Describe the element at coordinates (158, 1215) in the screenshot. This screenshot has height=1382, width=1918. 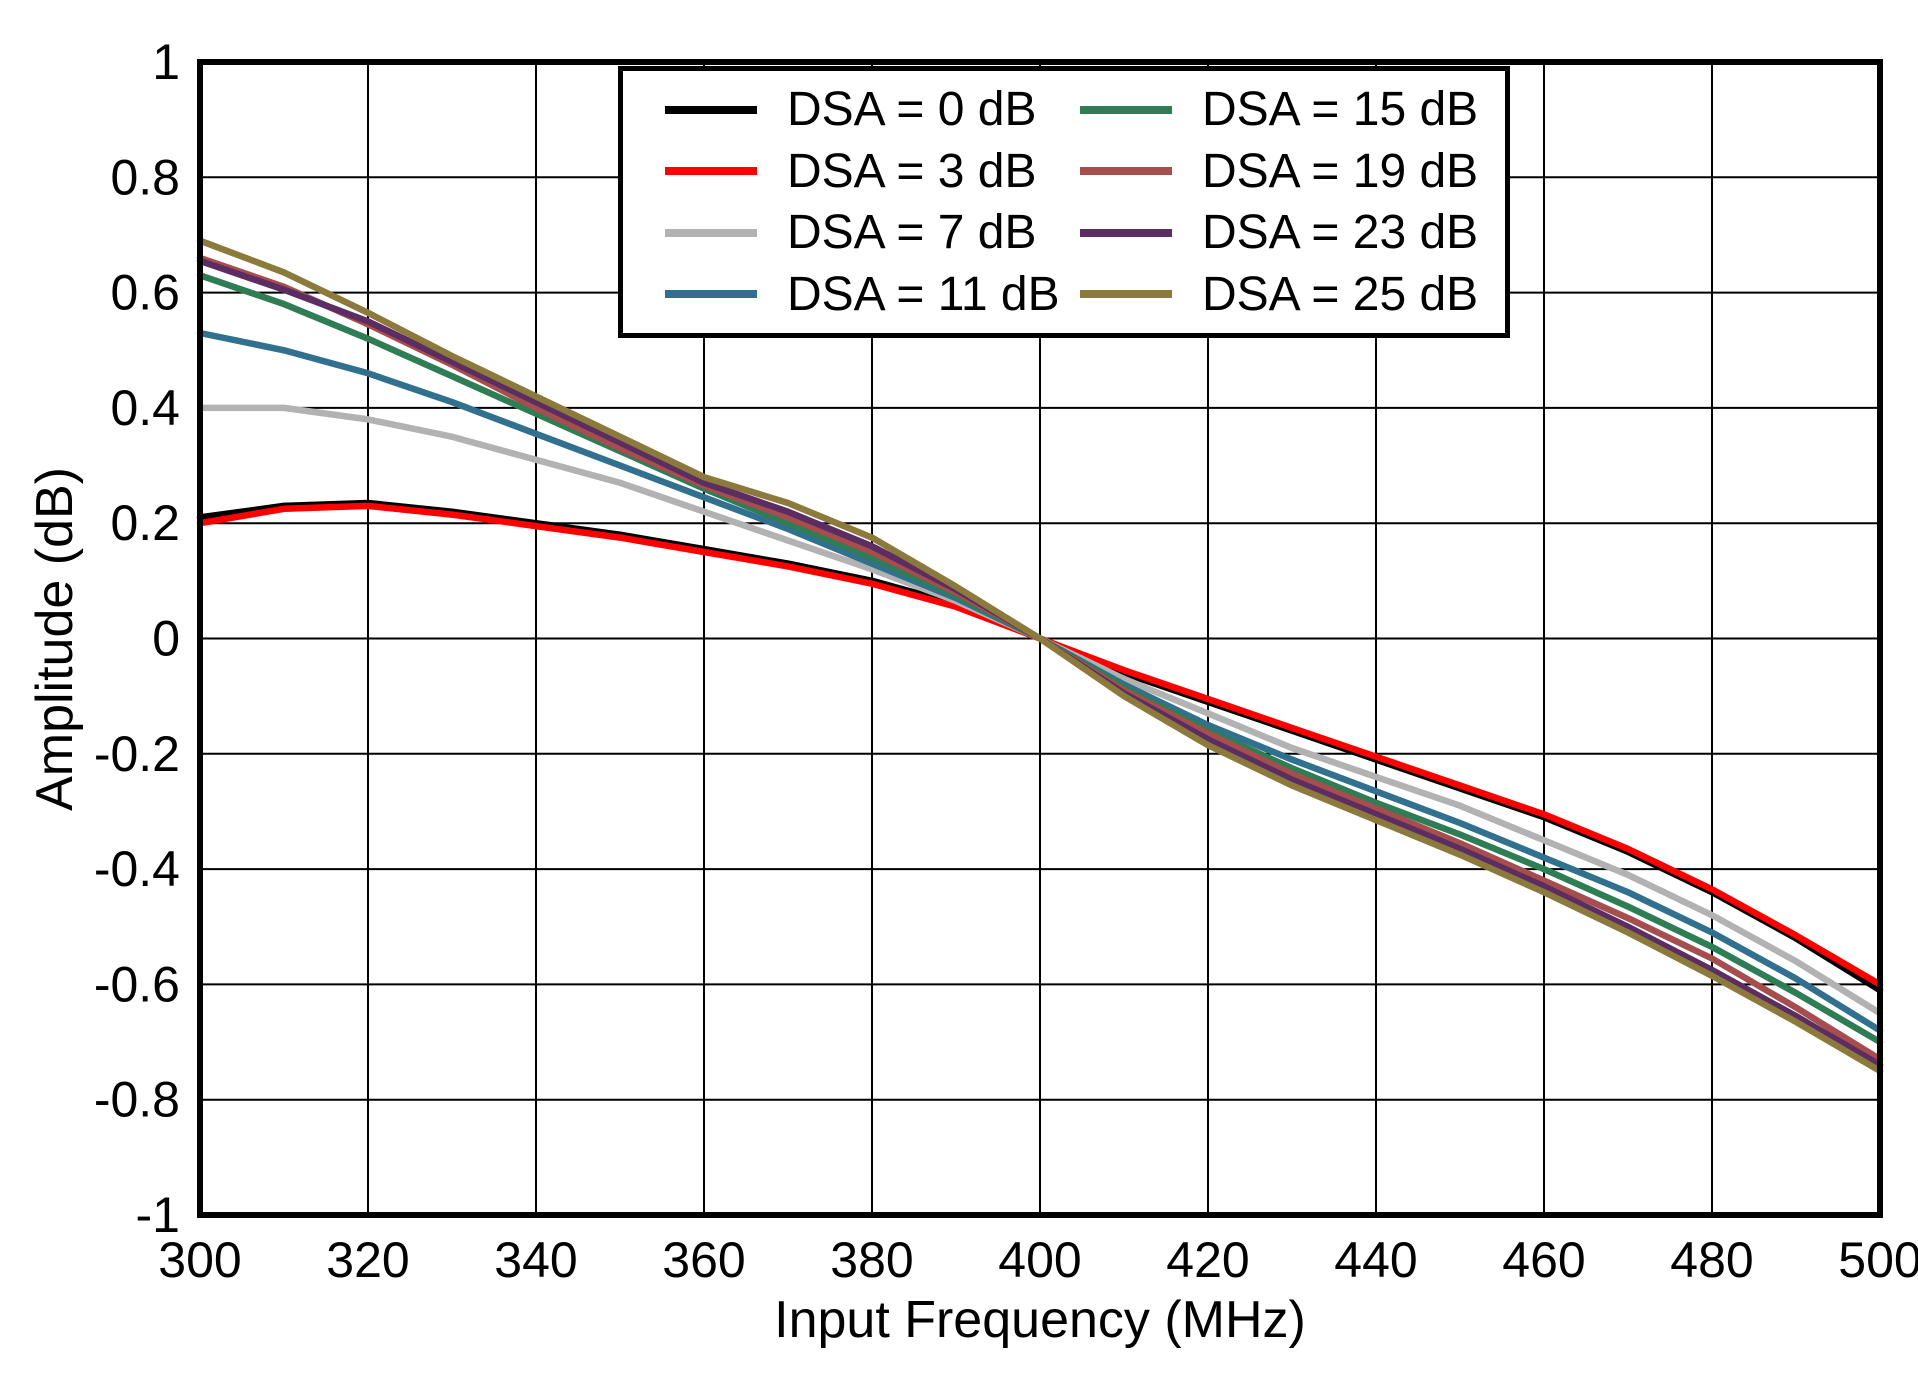
I see `y-tick-label: -1` at that location.